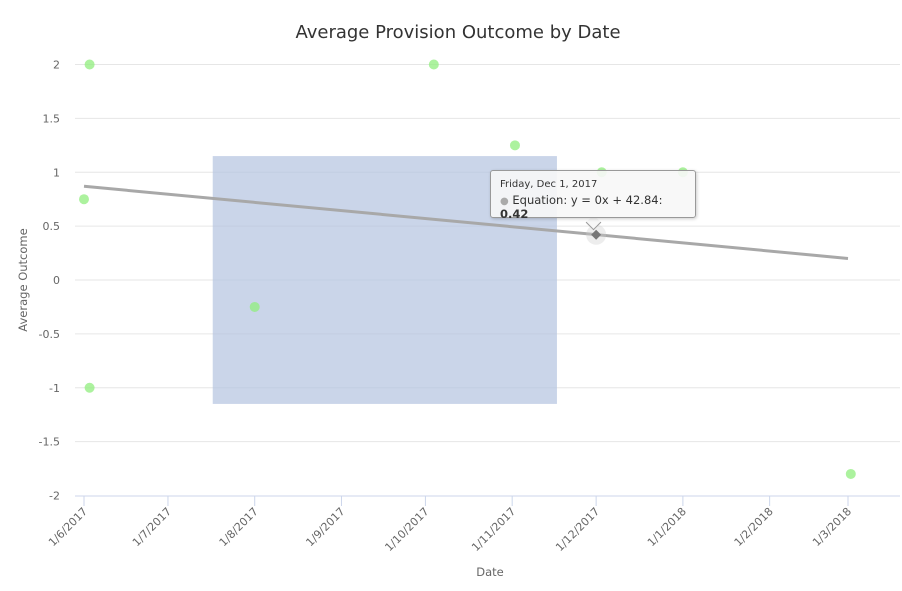  What do you see at coordinates (68, 527) in the screenshot?
I see `x-tick-label: 1/6/2017` at bounding box center [68, 527].